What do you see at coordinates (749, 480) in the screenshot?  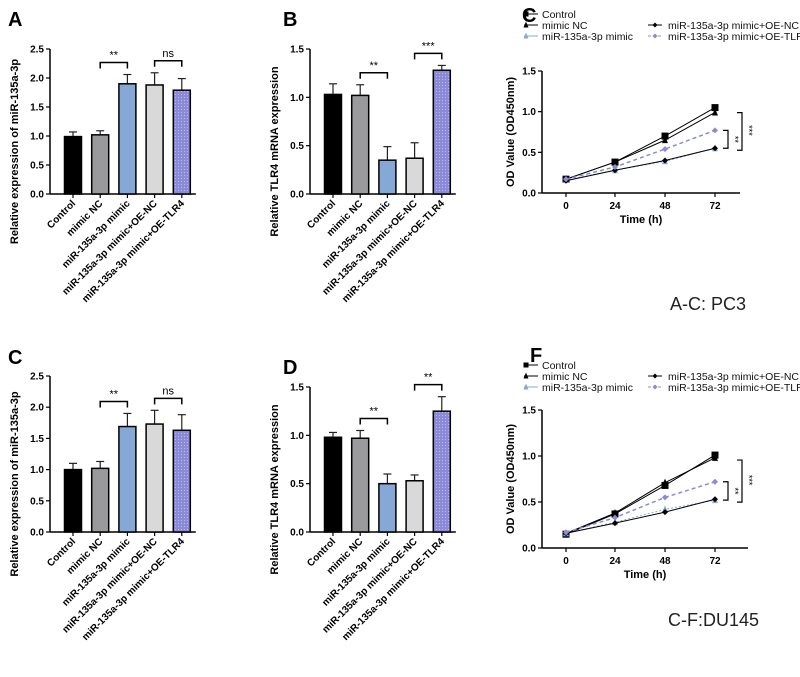 I see `significance-label: ***` at bounding box center [749, 480].